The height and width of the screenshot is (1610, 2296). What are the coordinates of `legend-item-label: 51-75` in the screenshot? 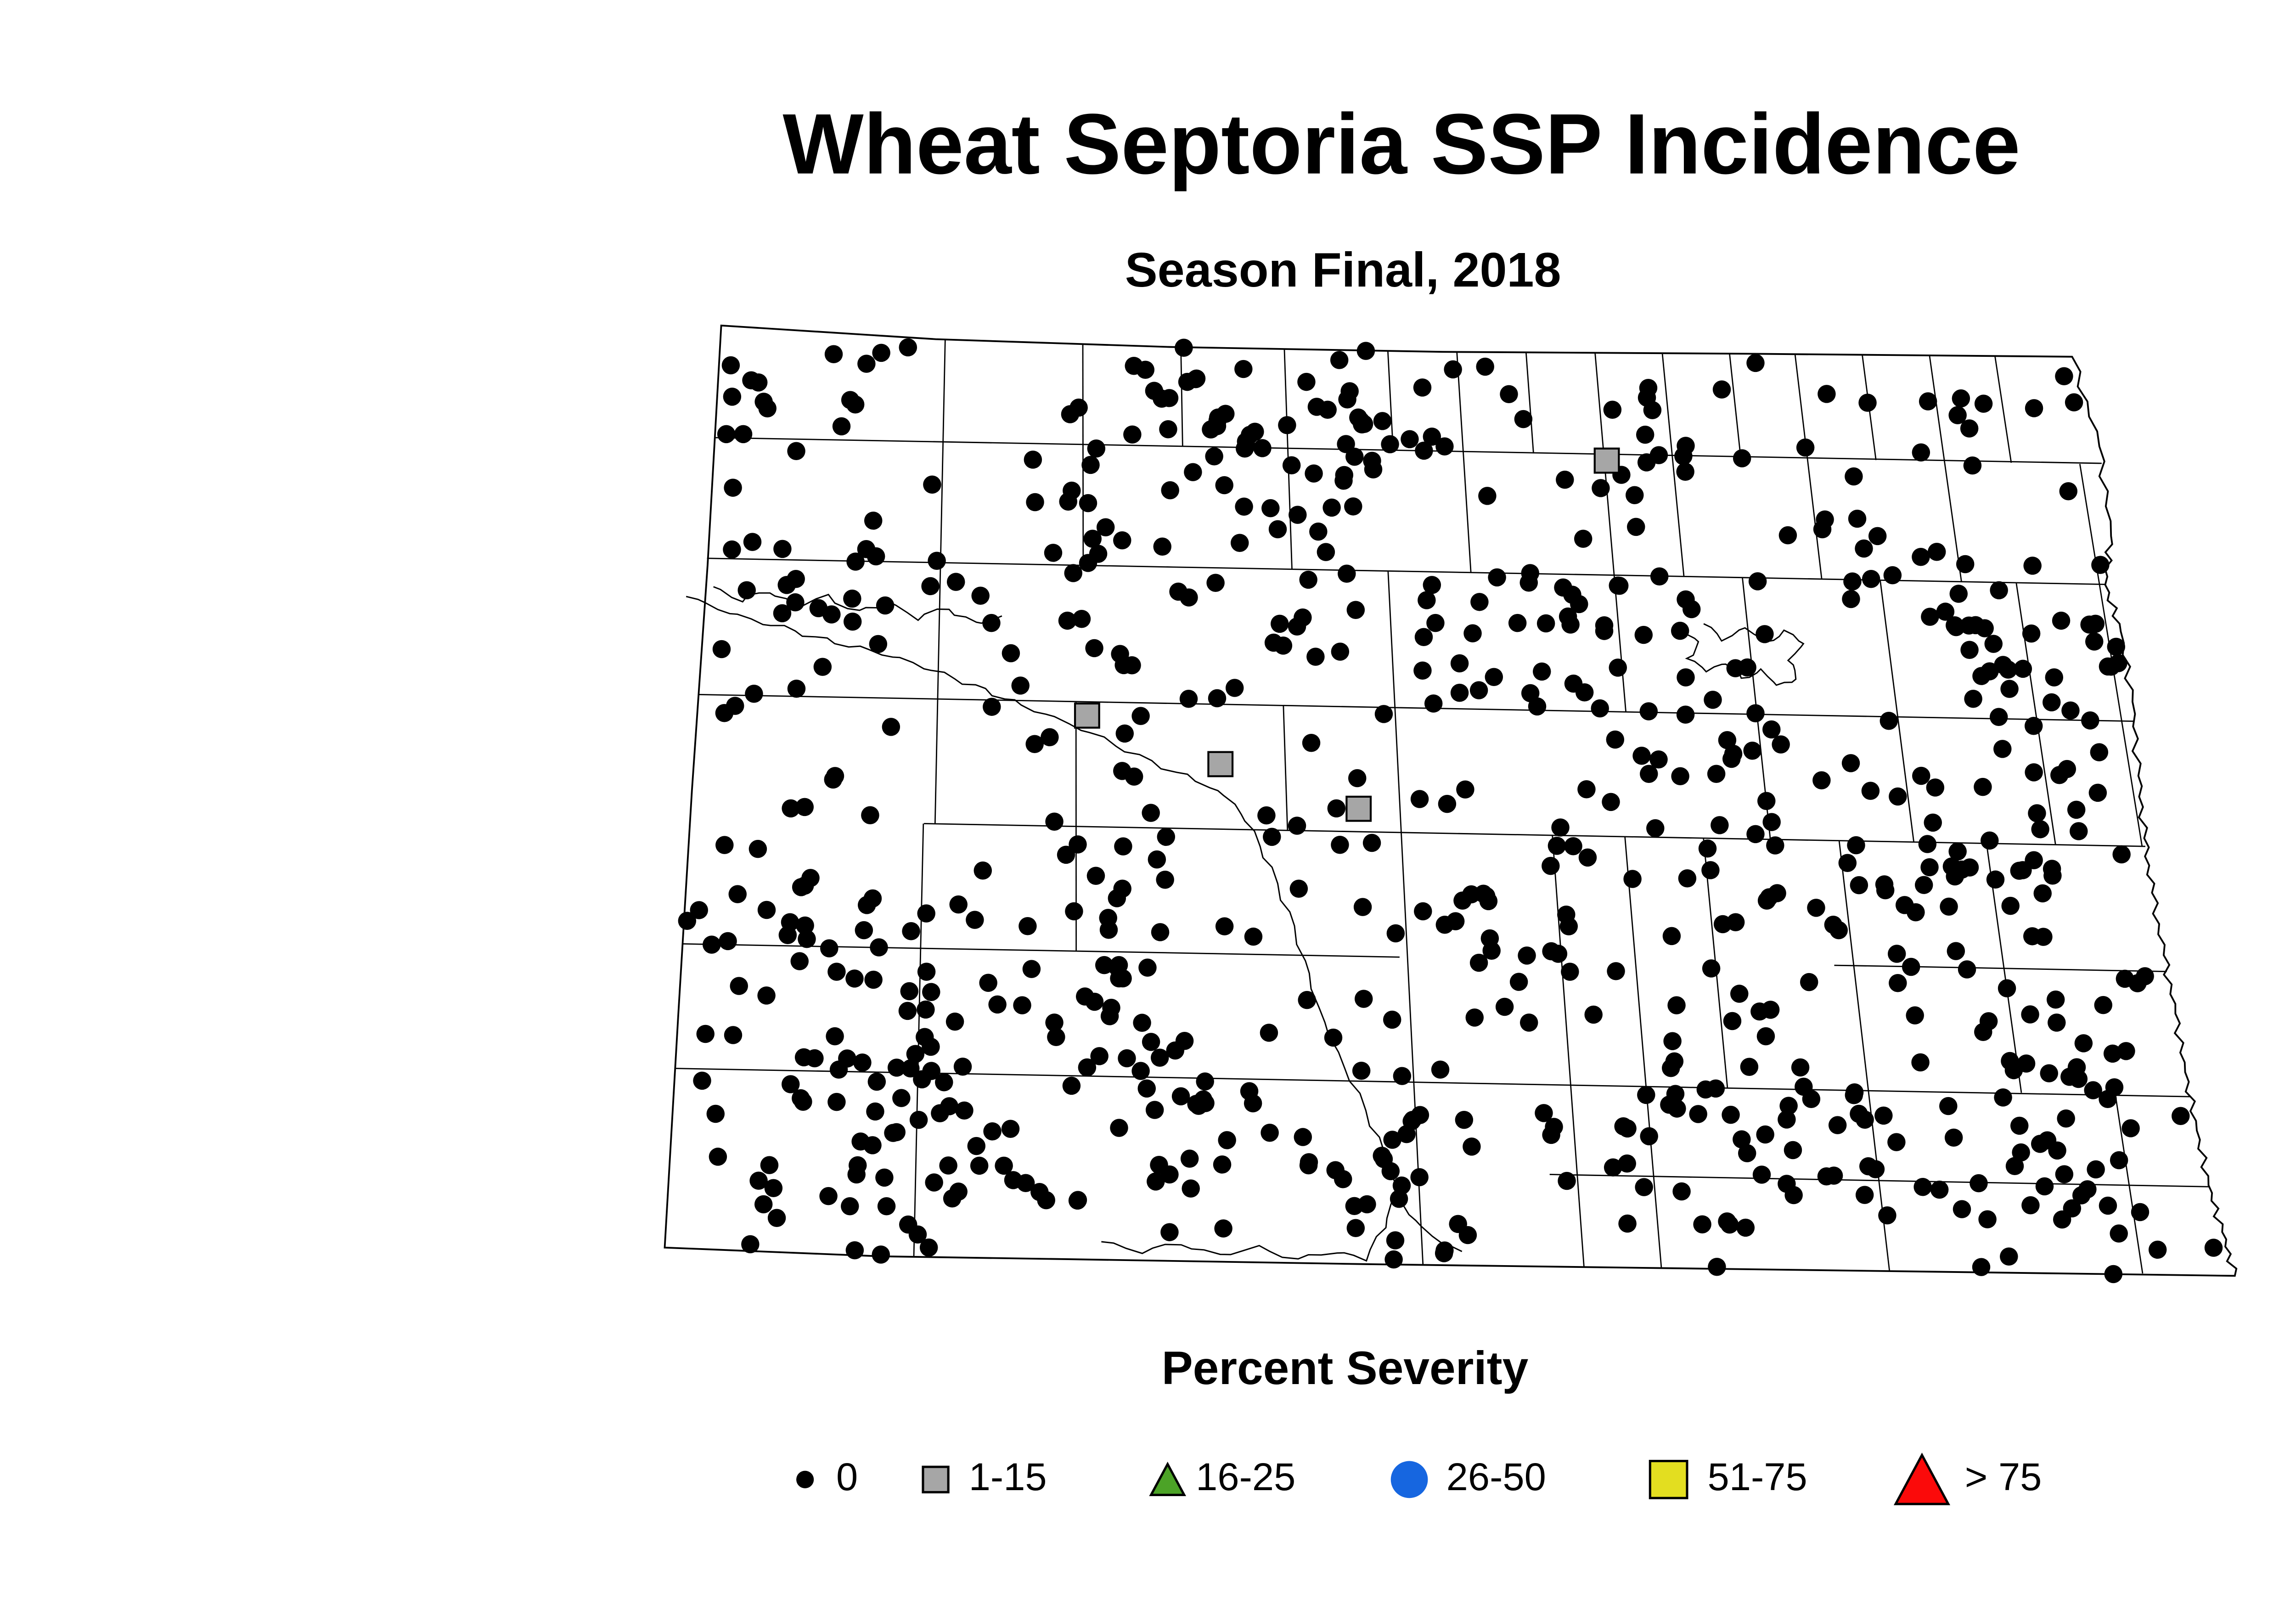 It's located at (1757, 1477).